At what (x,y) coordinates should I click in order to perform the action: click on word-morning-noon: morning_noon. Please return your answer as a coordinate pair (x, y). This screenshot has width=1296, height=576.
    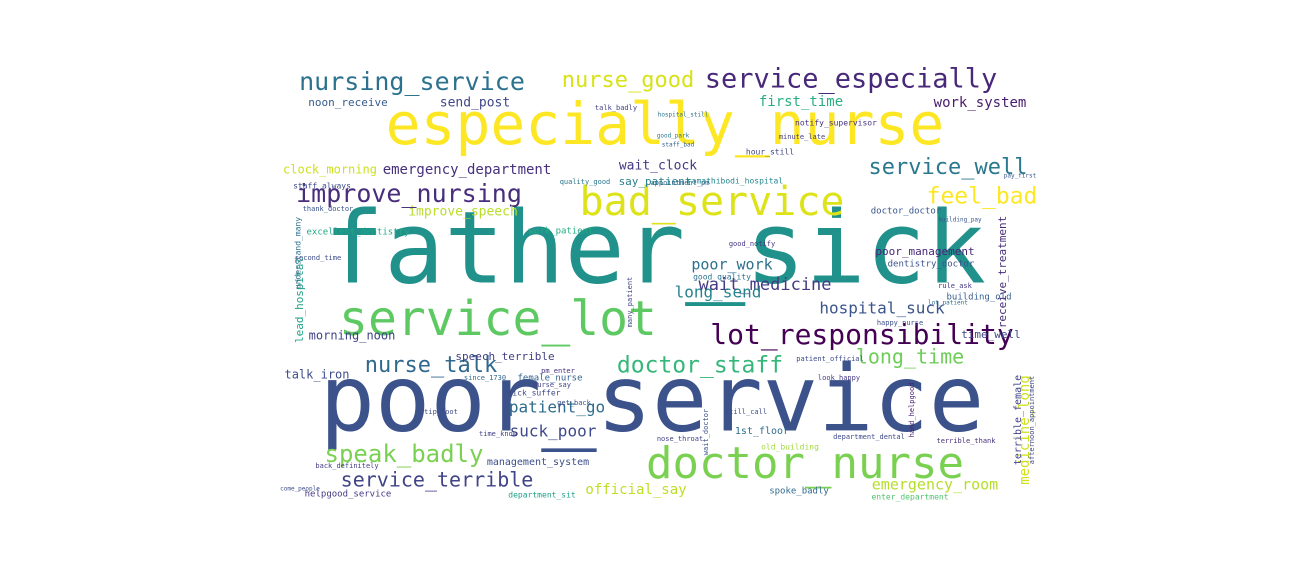
    Looking at the image, I should click on (352, 336).